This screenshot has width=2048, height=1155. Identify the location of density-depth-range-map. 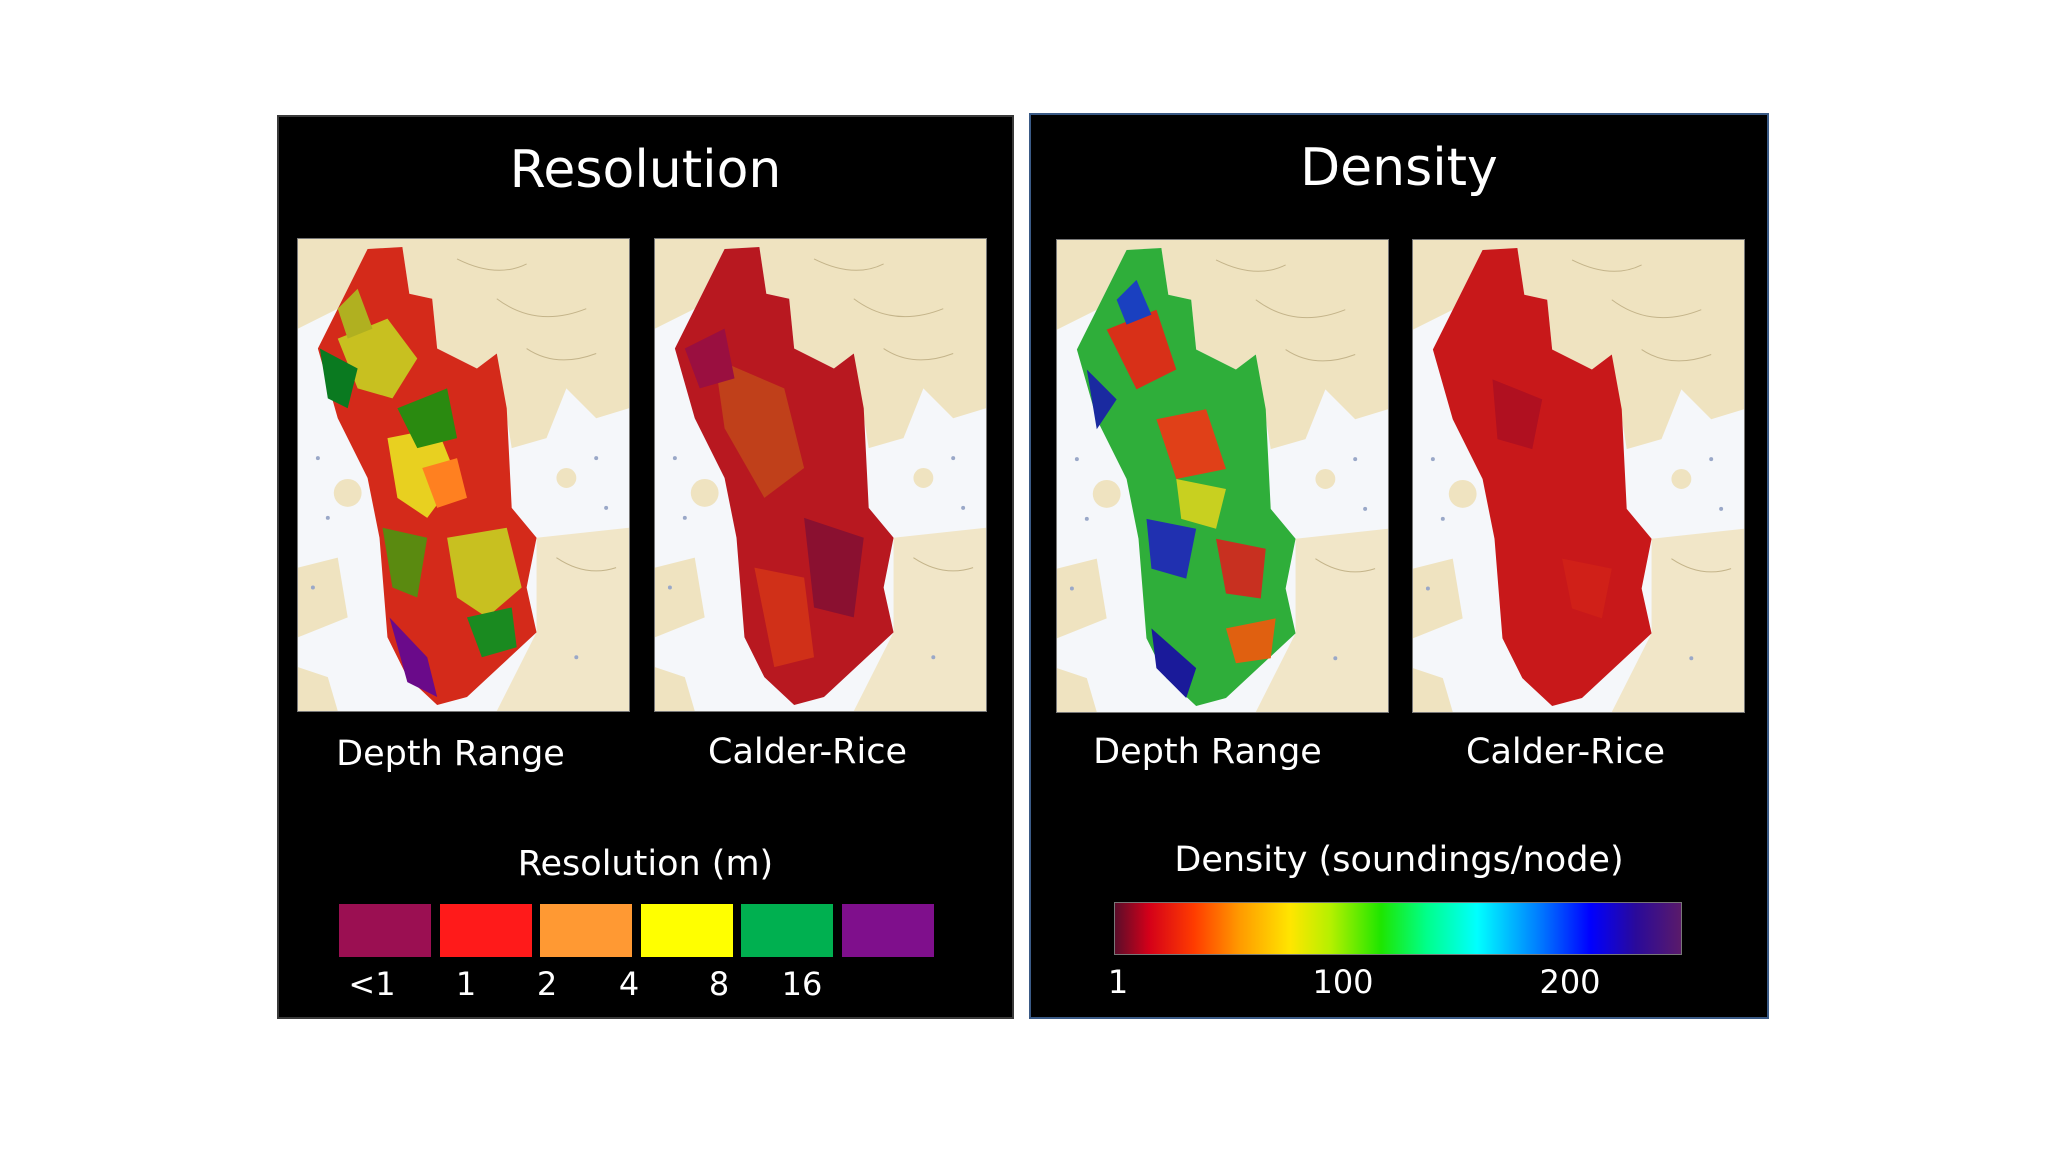
(1222, 476).